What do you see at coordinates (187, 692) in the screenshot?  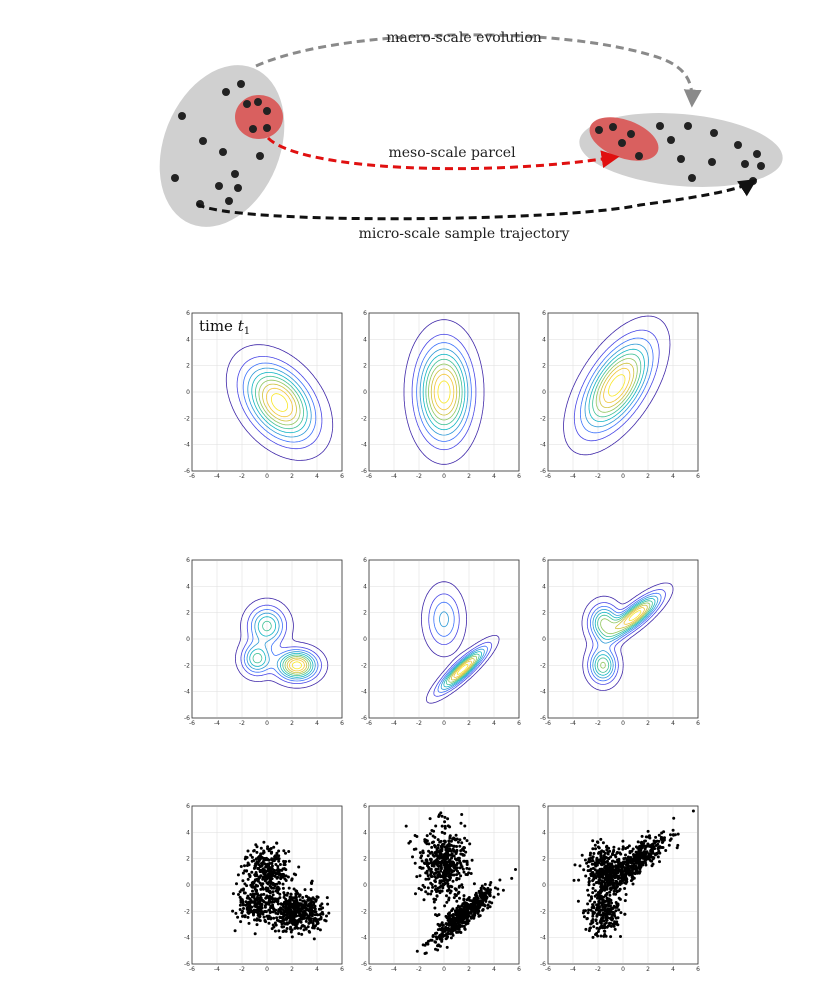 I see `y-tick-label: -4` at bounding box center [187, 692].